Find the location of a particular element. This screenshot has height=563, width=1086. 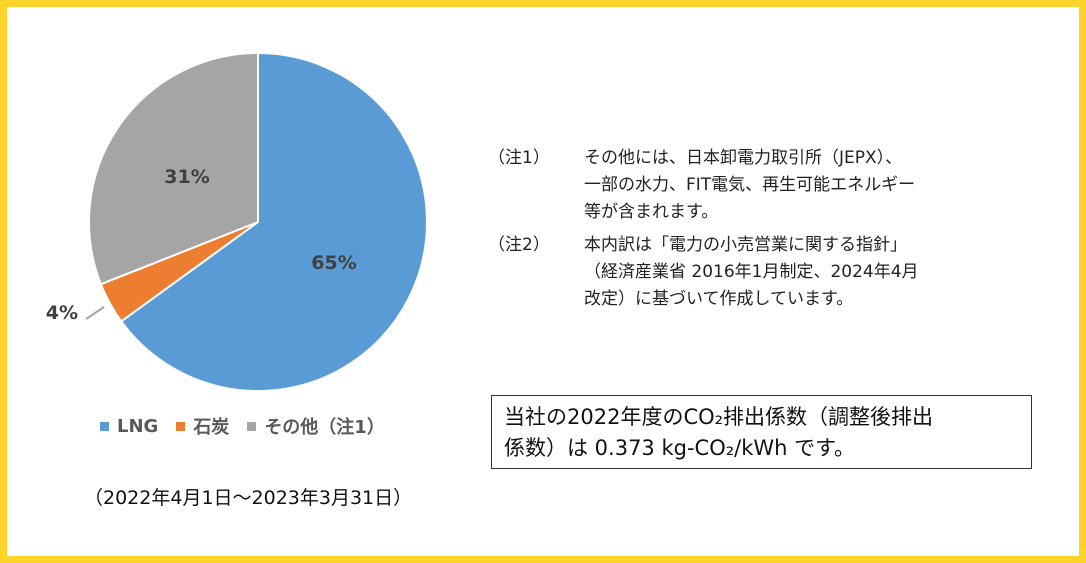

legend-label-other: その他（注1） is located at coordinates (324, 427).